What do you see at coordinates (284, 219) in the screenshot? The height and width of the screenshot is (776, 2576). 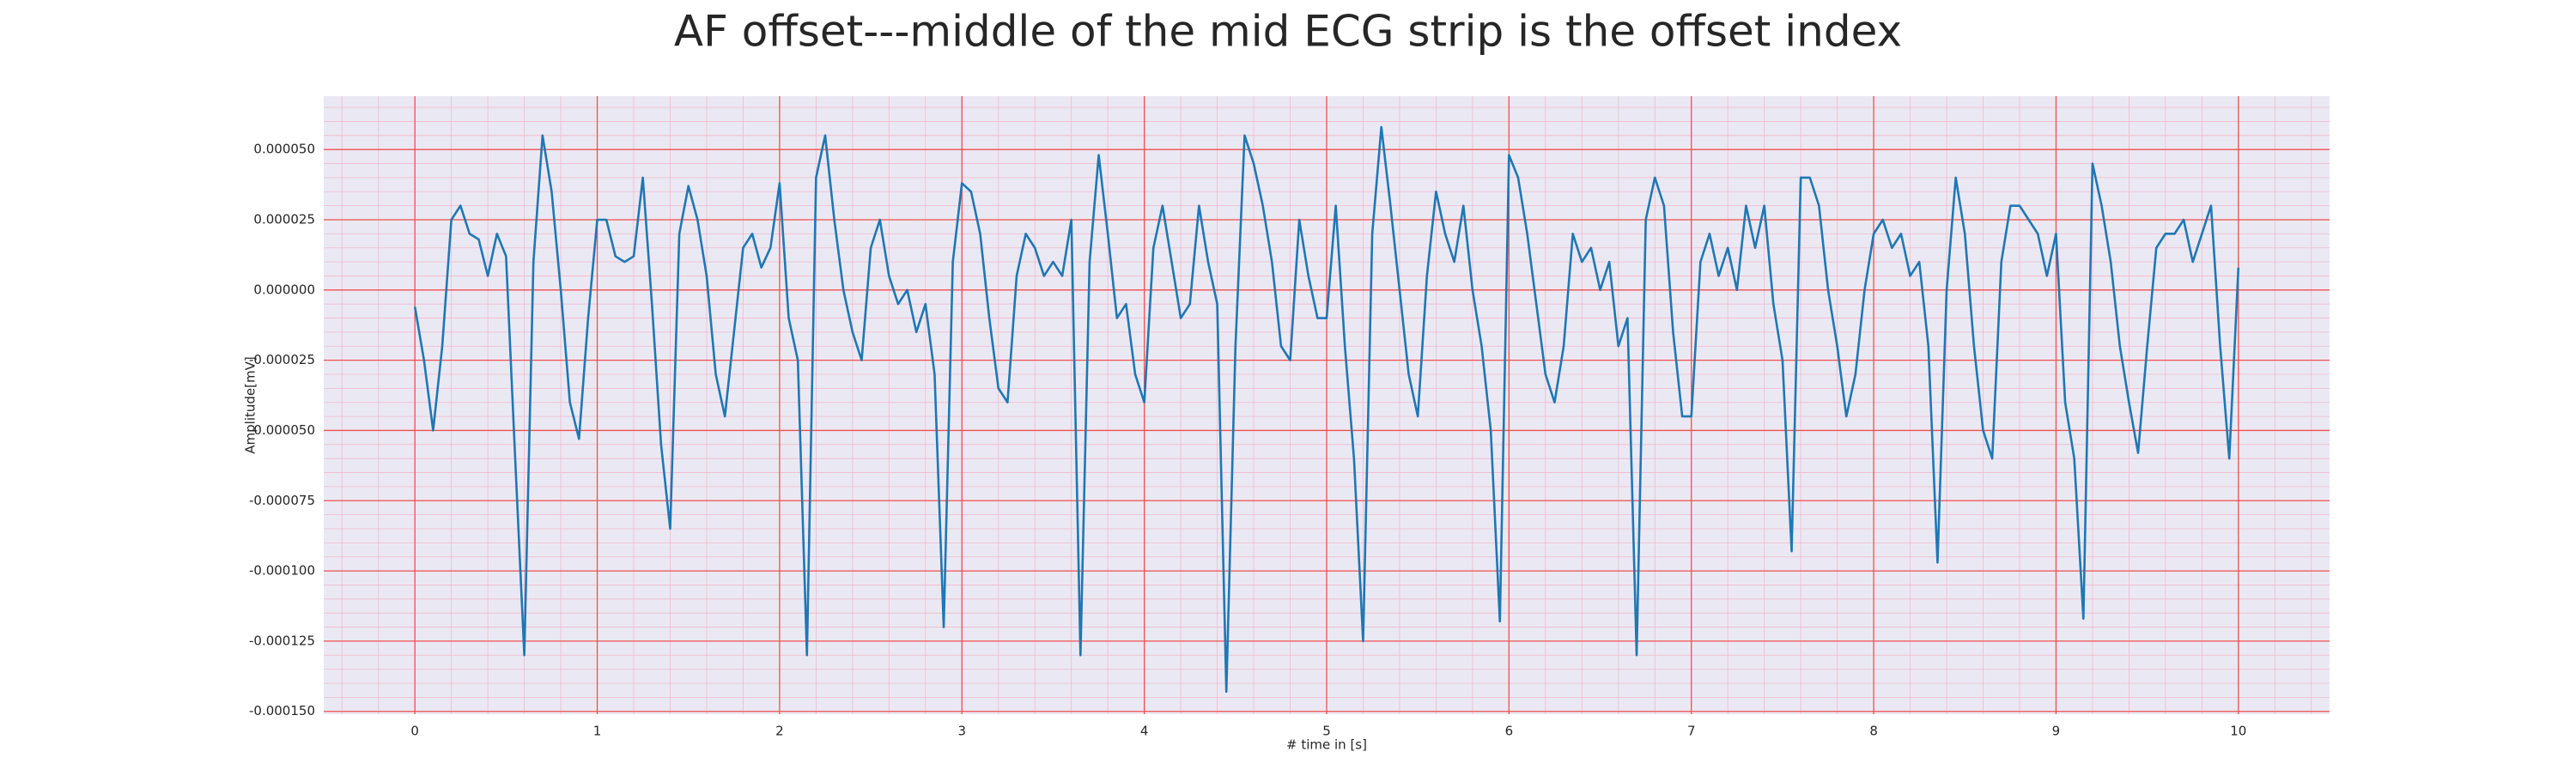 I see `y-tick-label: 0.000025` at bounding box center [284, 219].